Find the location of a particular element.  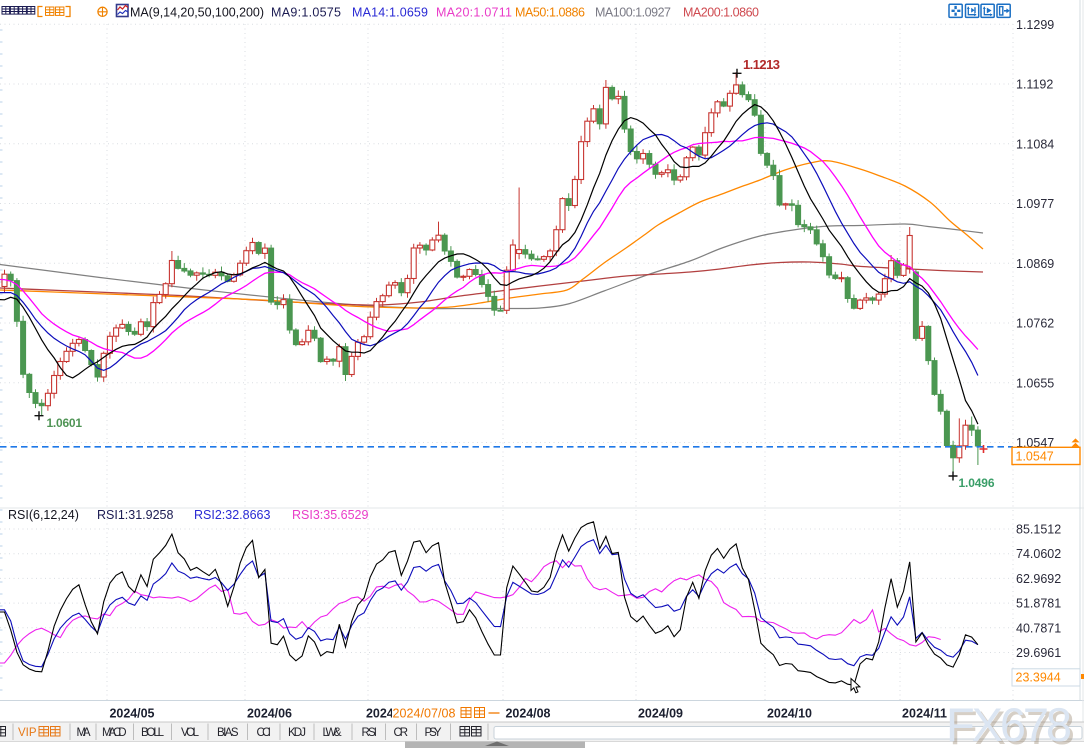

svg-text: 40.7871 is located at coordinates (1038, 628).